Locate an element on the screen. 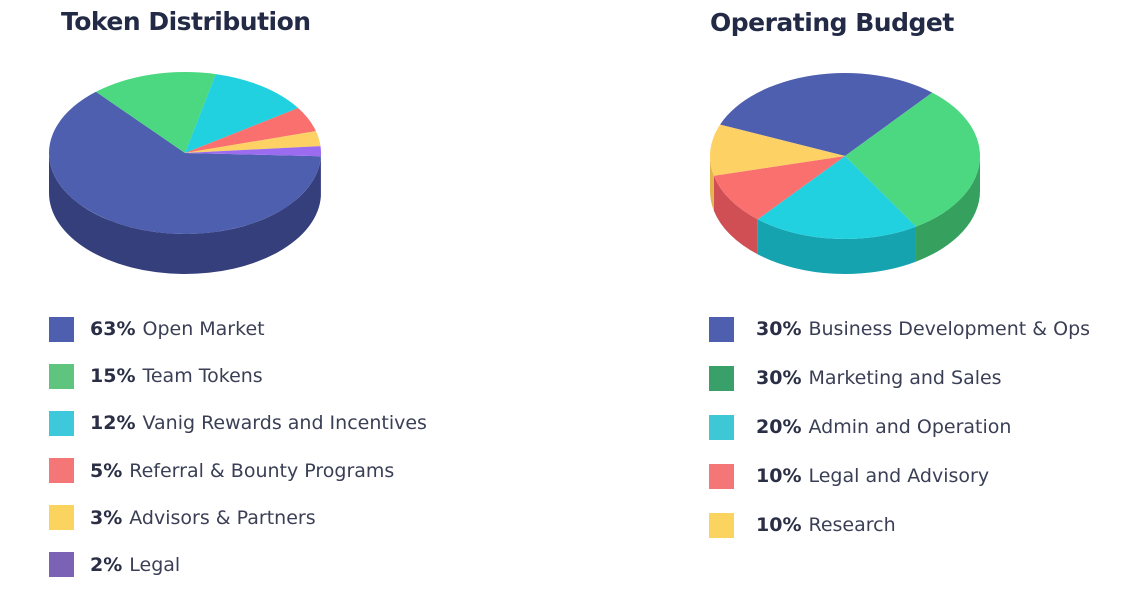  legend-item-legal: 2% Legal is located at coordinates (238, 565).